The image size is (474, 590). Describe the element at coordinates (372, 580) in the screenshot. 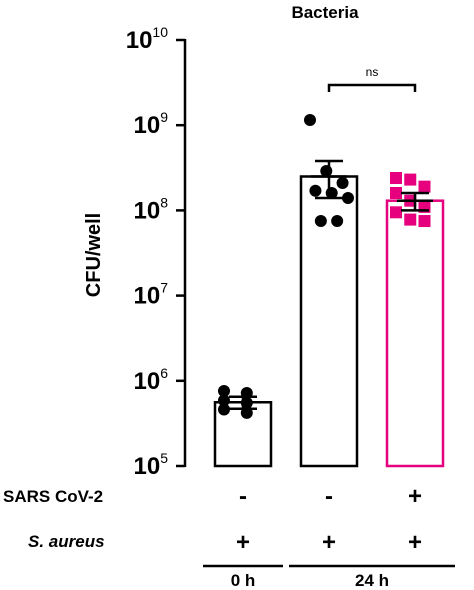

I see `group-label-1: 24 h` at that location.